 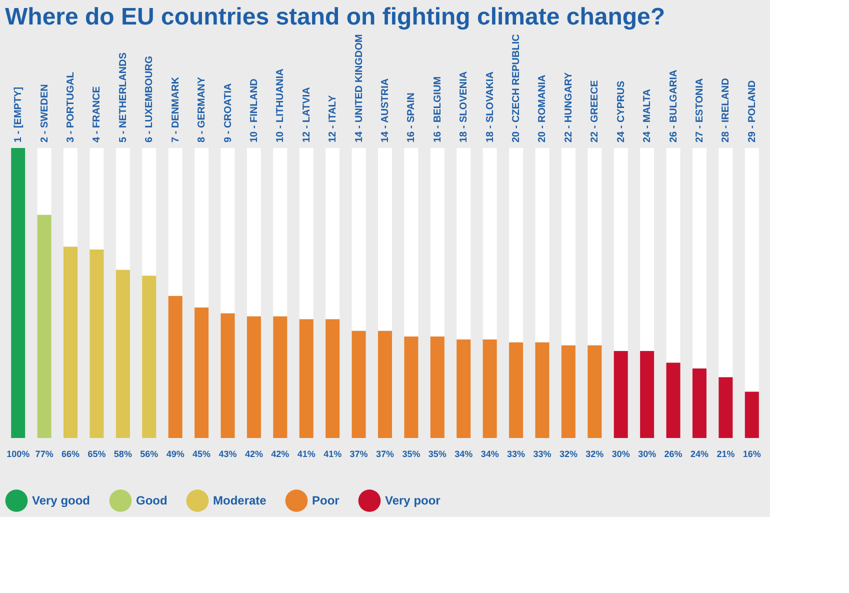 I want to click on data-label: 24%, so click(x=699, y=454).